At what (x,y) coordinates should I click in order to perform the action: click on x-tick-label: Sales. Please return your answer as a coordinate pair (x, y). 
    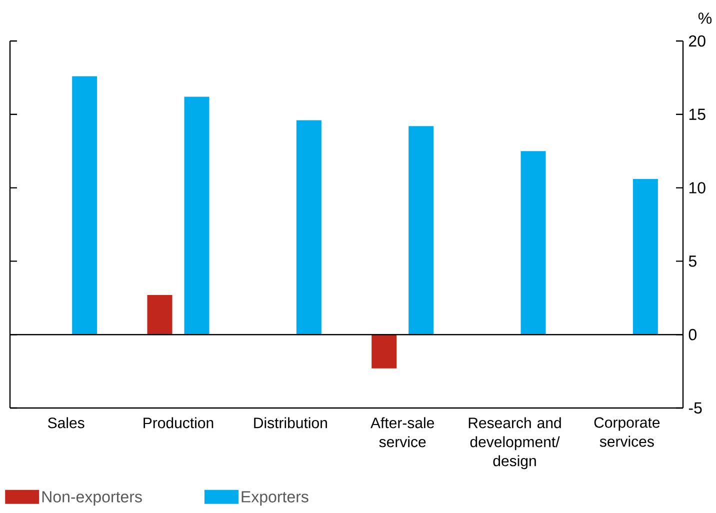
    Looking at the image, I should click on (66, 422).